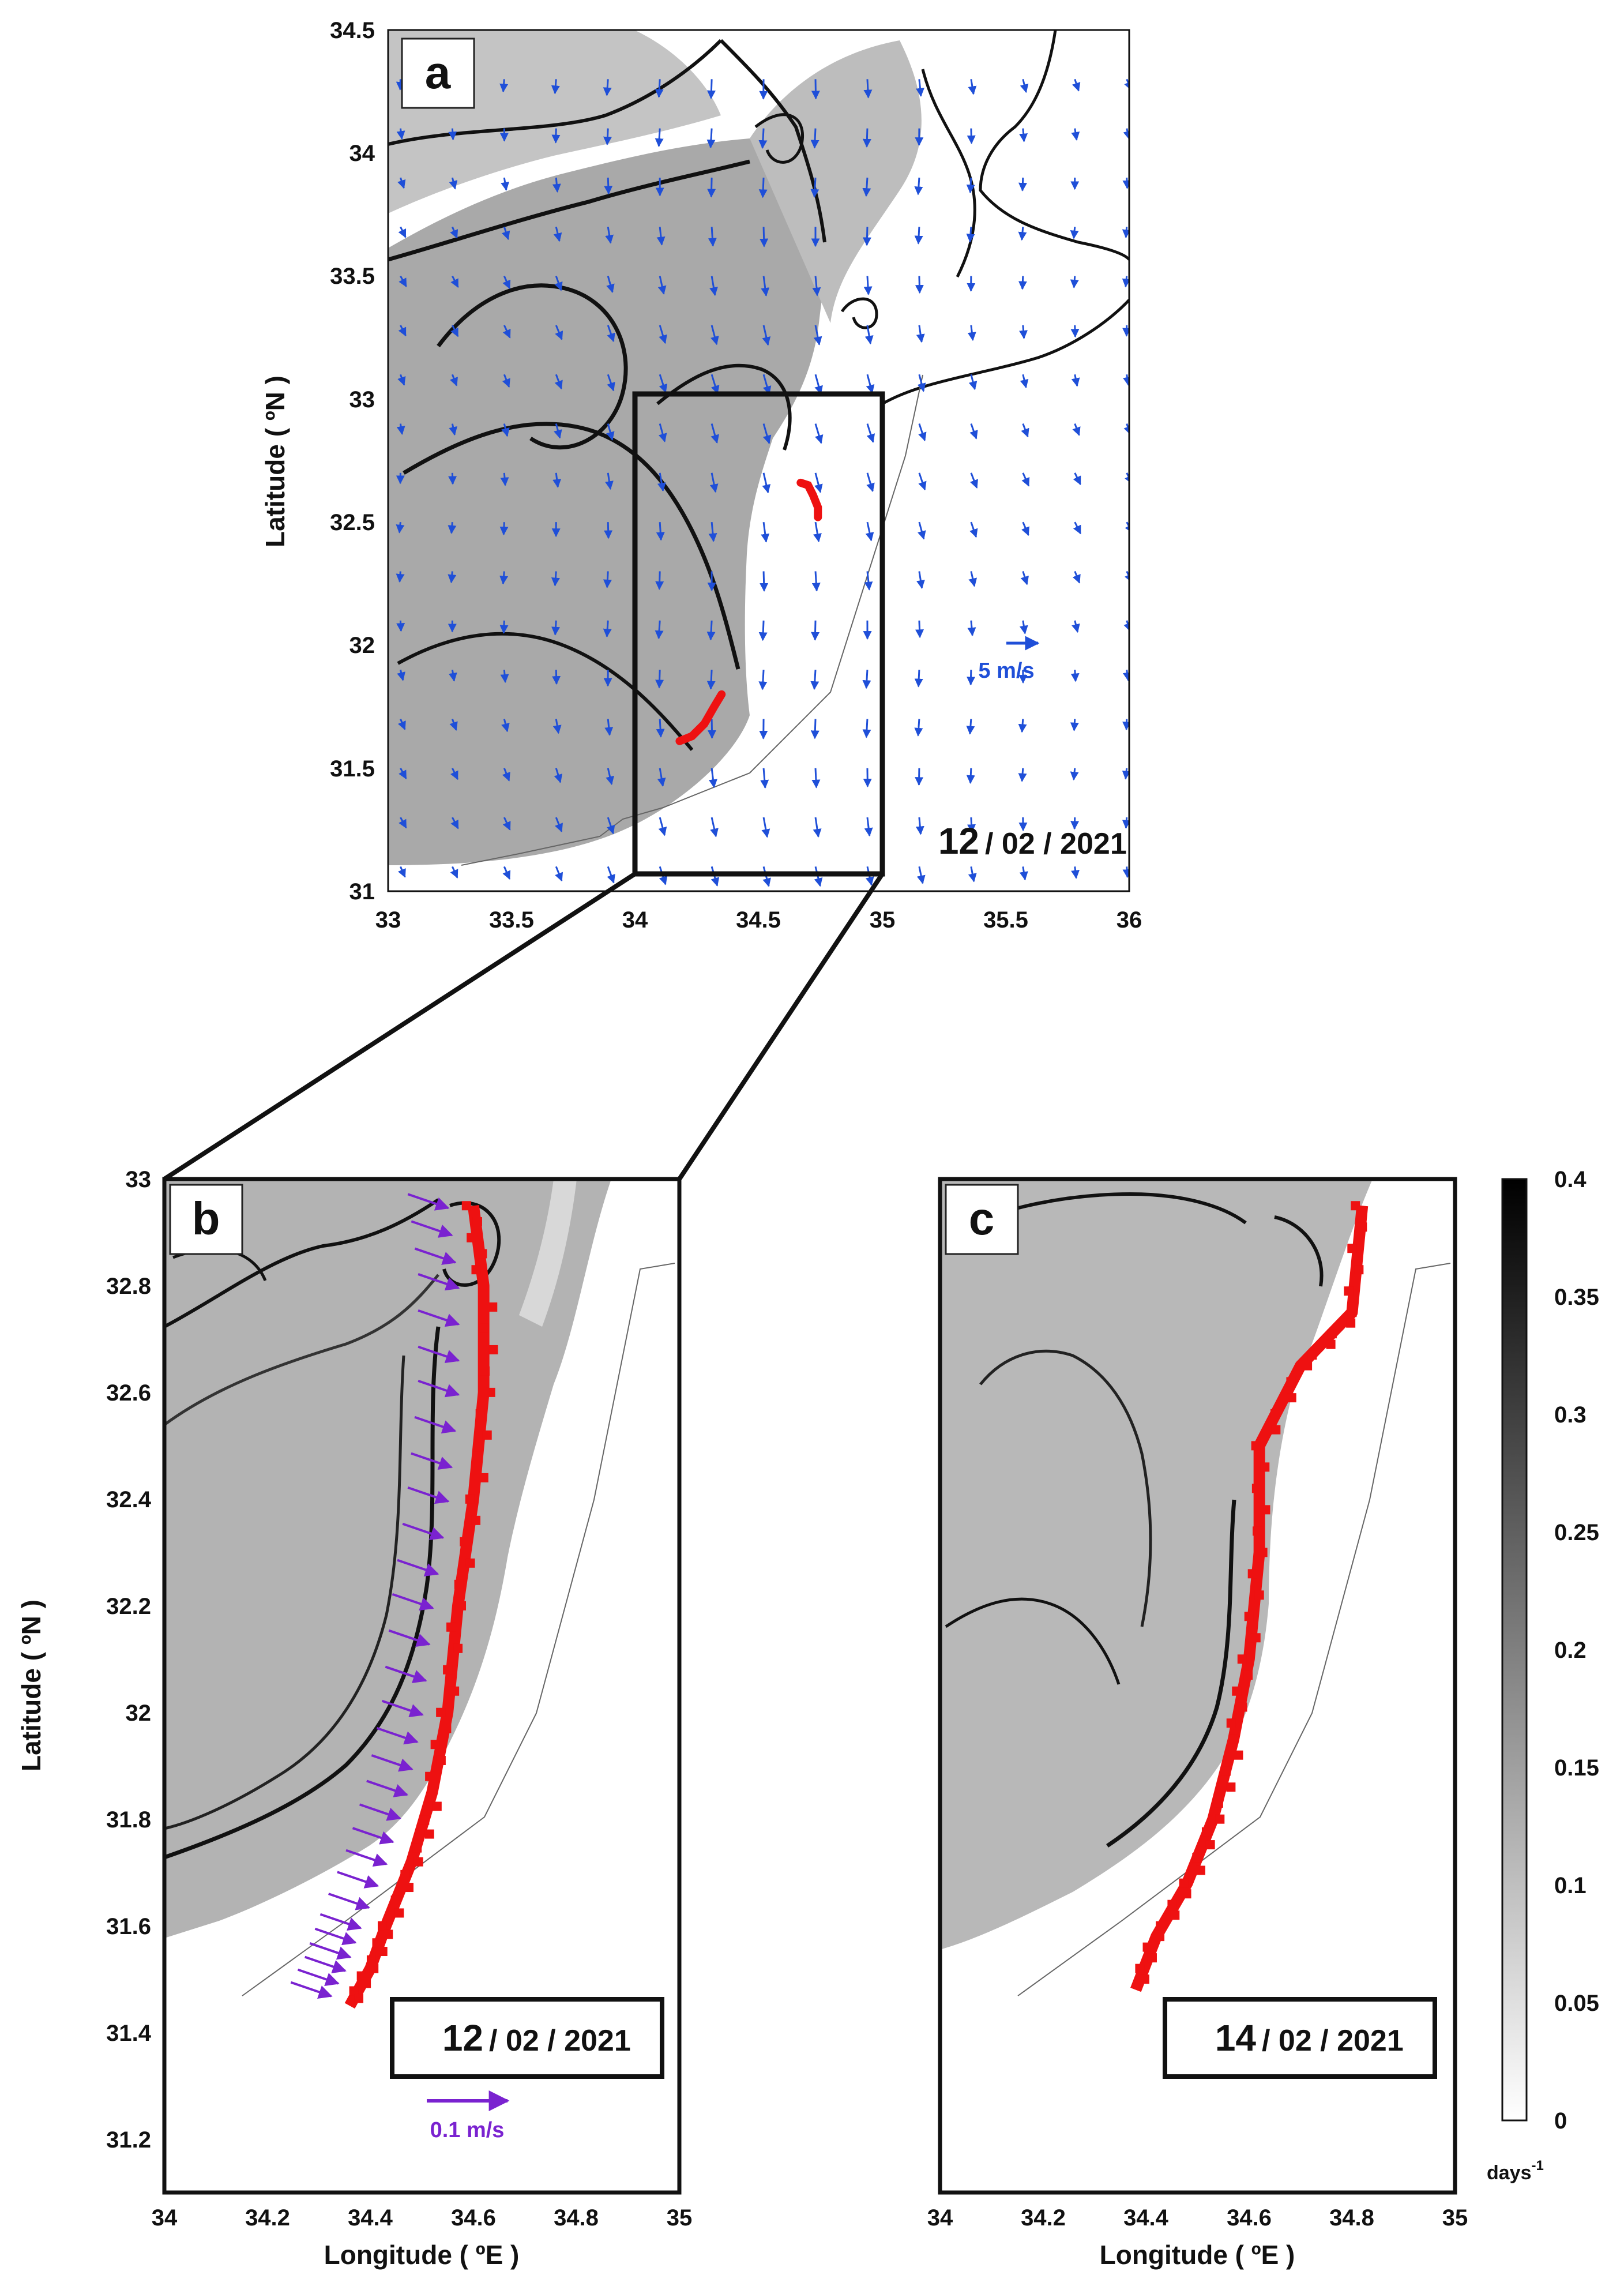  What do you see at coordinates (1455, 2218) in the screenshot?
I see `panel-c-xtick: 35` at bounding box center [1455, 2218].